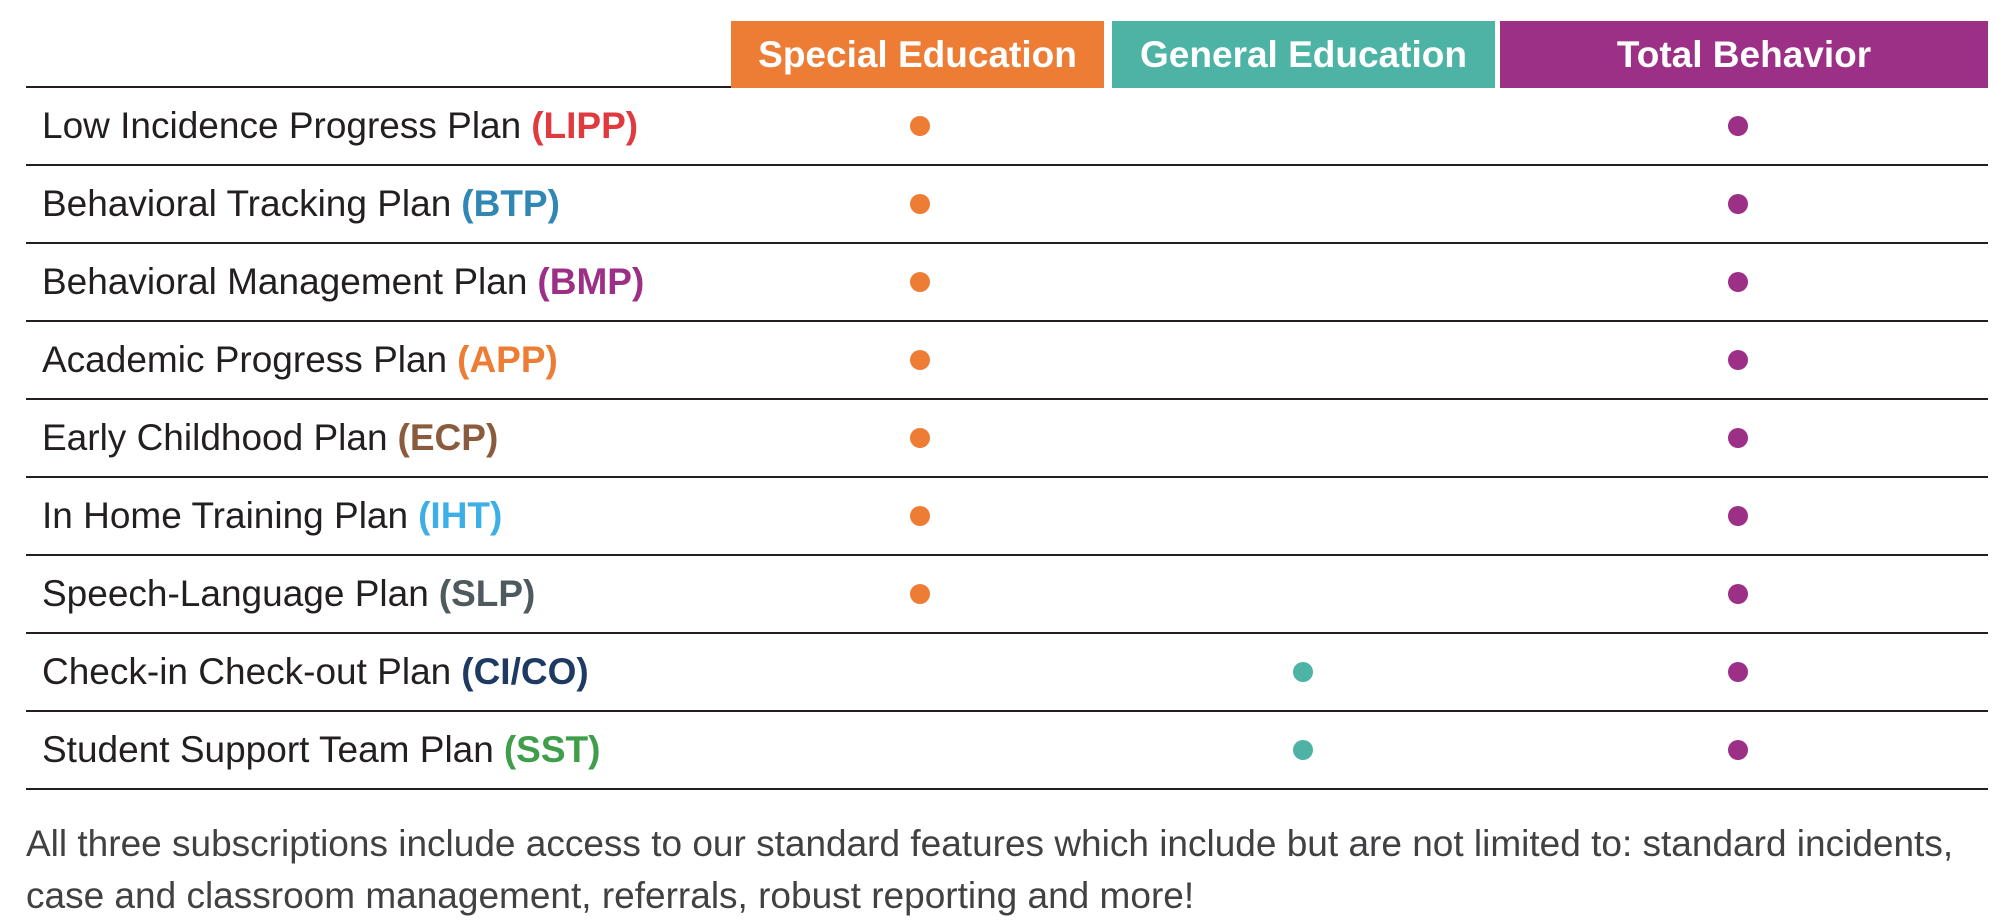  Describe the element at coordinates (245, 359) in the screenshot. I see `plan-name: Academic Progress Plan` at that location.